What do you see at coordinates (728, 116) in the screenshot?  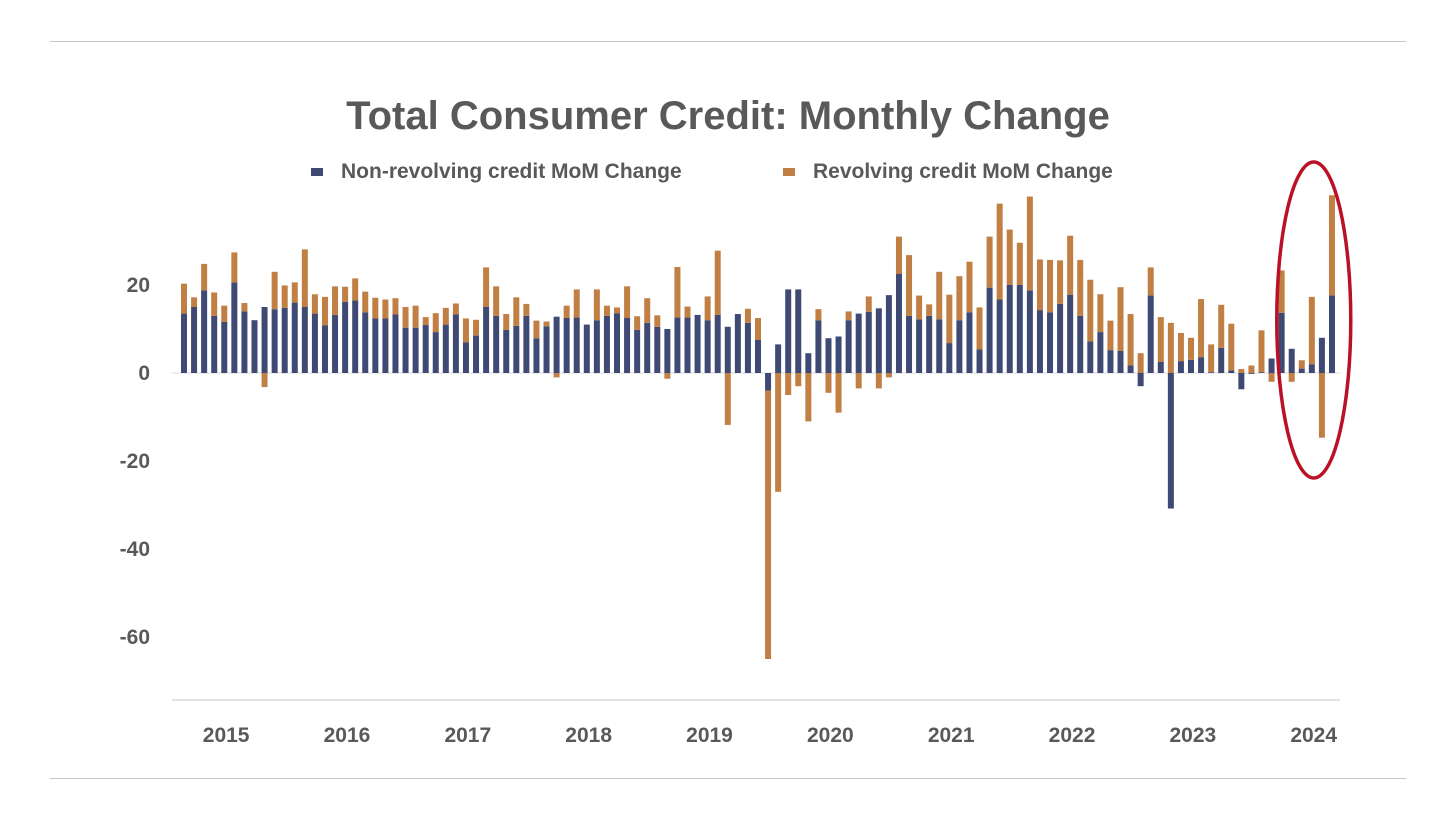 I see `chart-title: Total Consumer Credit: Monthly Change` at bounding box center [728, 116].